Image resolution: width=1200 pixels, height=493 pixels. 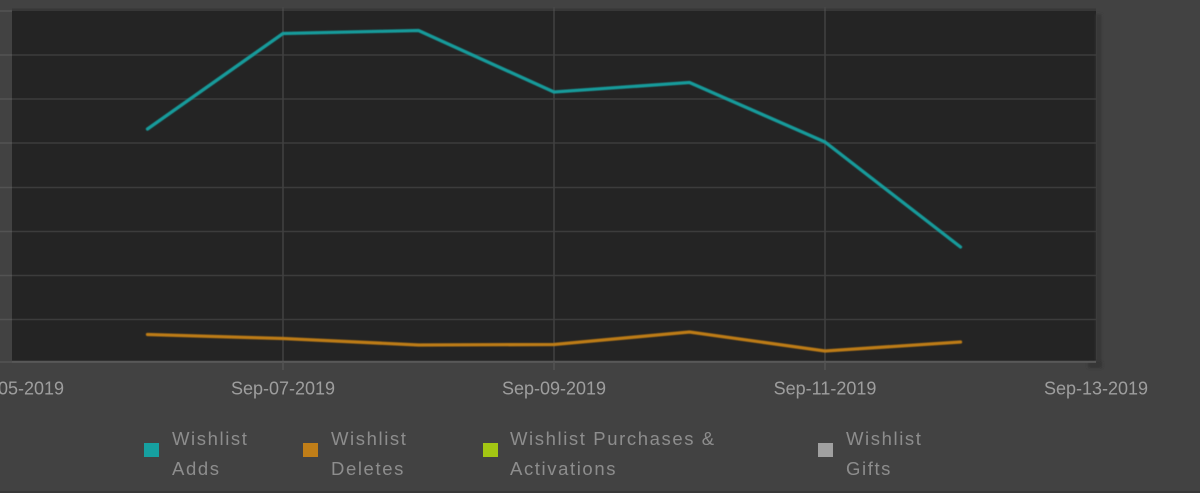 I want to click on svg-text: Gifts, so click(x=869, y=468).